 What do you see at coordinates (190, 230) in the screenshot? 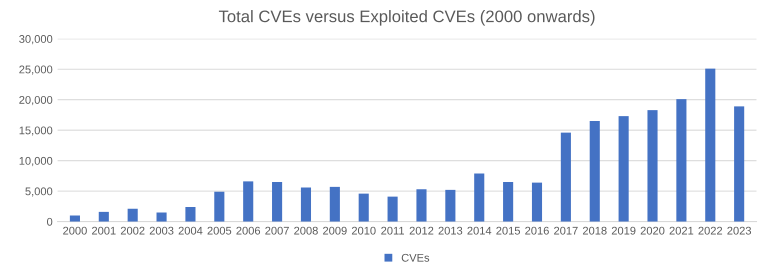
I see `x-tick-label: 2004` at bounding box center [190, 230].